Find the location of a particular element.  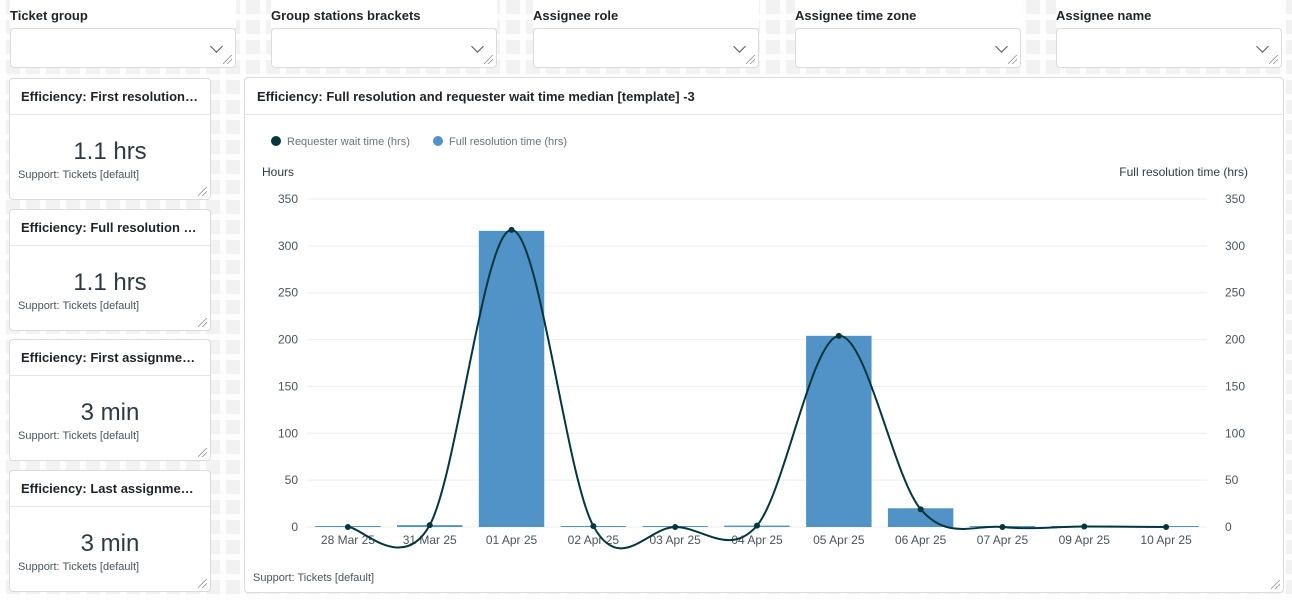

y2-tick-label: 150 is located at coordinates (1235, 386).